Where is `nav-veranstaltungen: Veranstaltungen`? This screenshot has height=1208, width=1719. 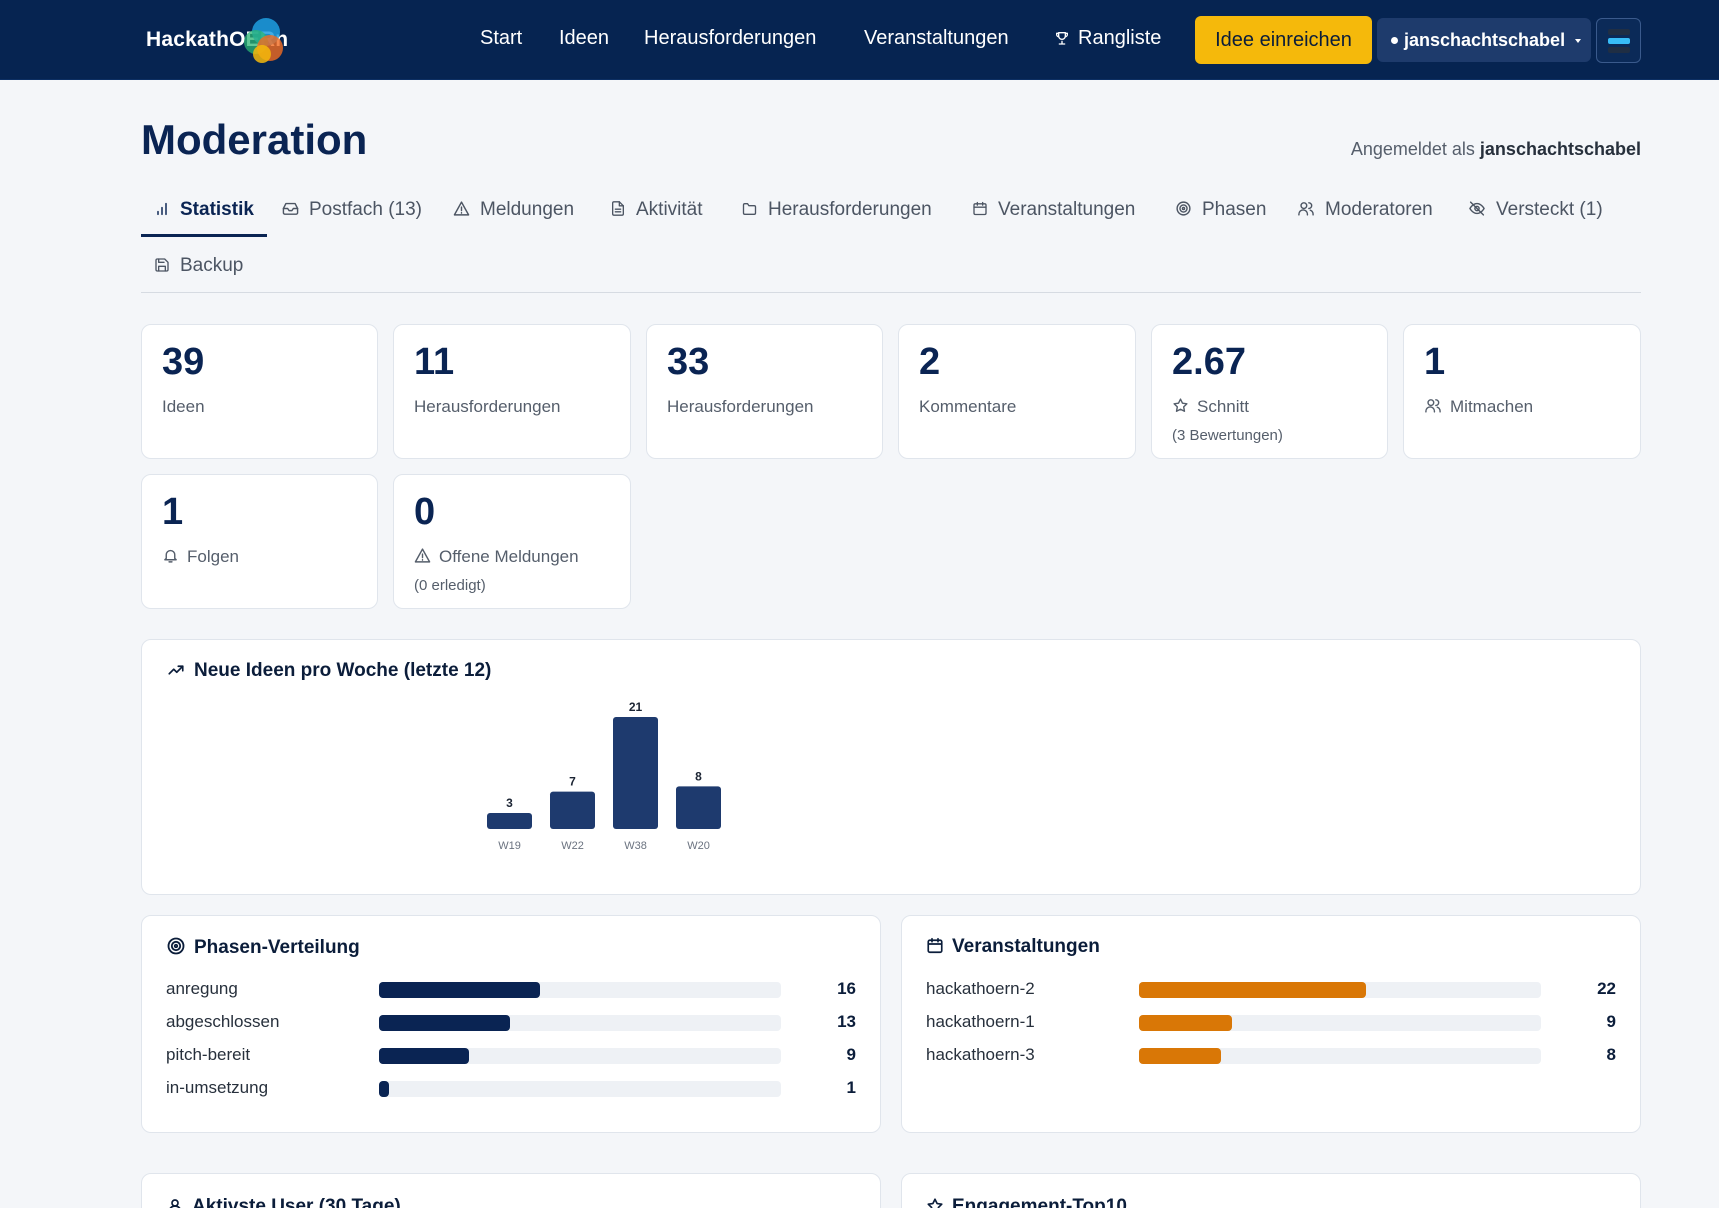 nav-veranstaltungen: Veranstaltungen is located at coordinates (936, 38).